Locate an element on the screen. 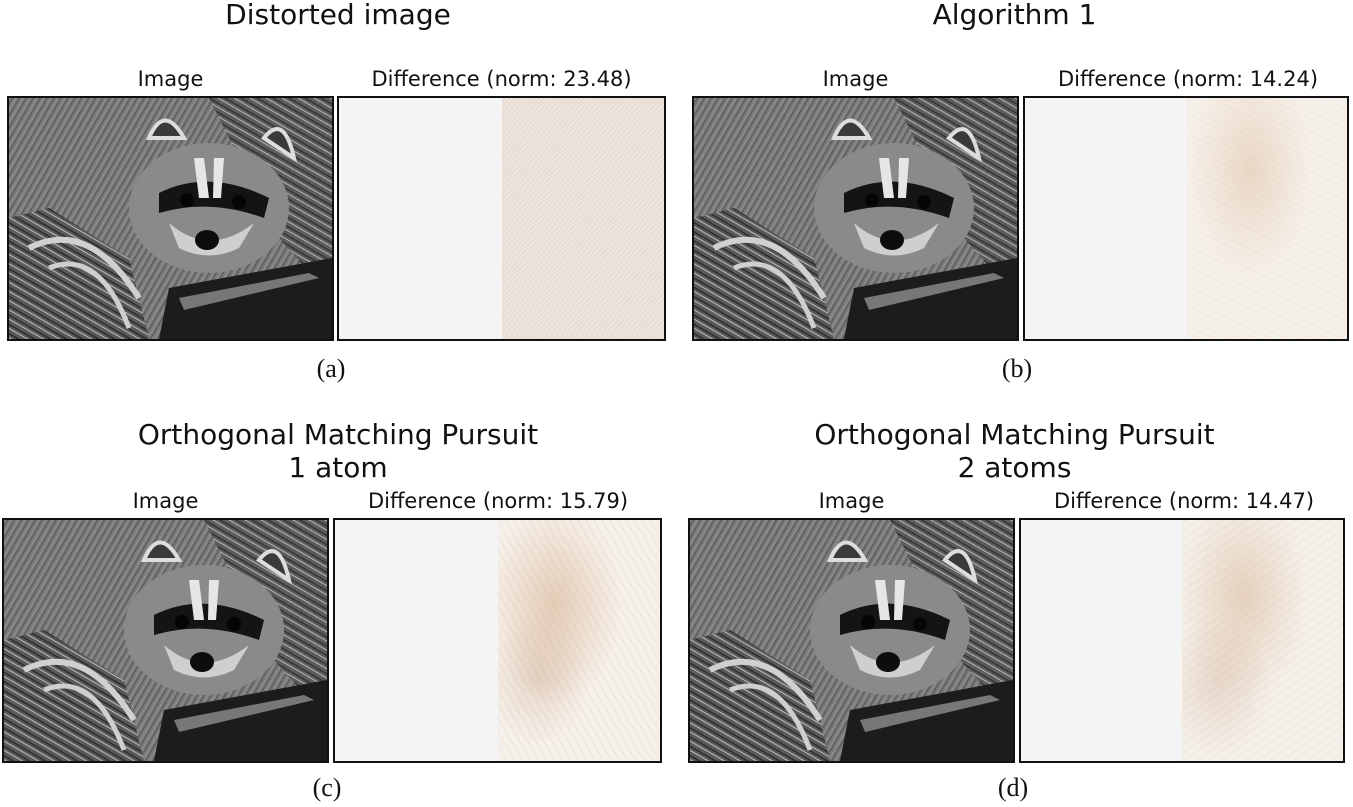  panel-title-line: 2 atoms is located at coordinates (1014, 467).